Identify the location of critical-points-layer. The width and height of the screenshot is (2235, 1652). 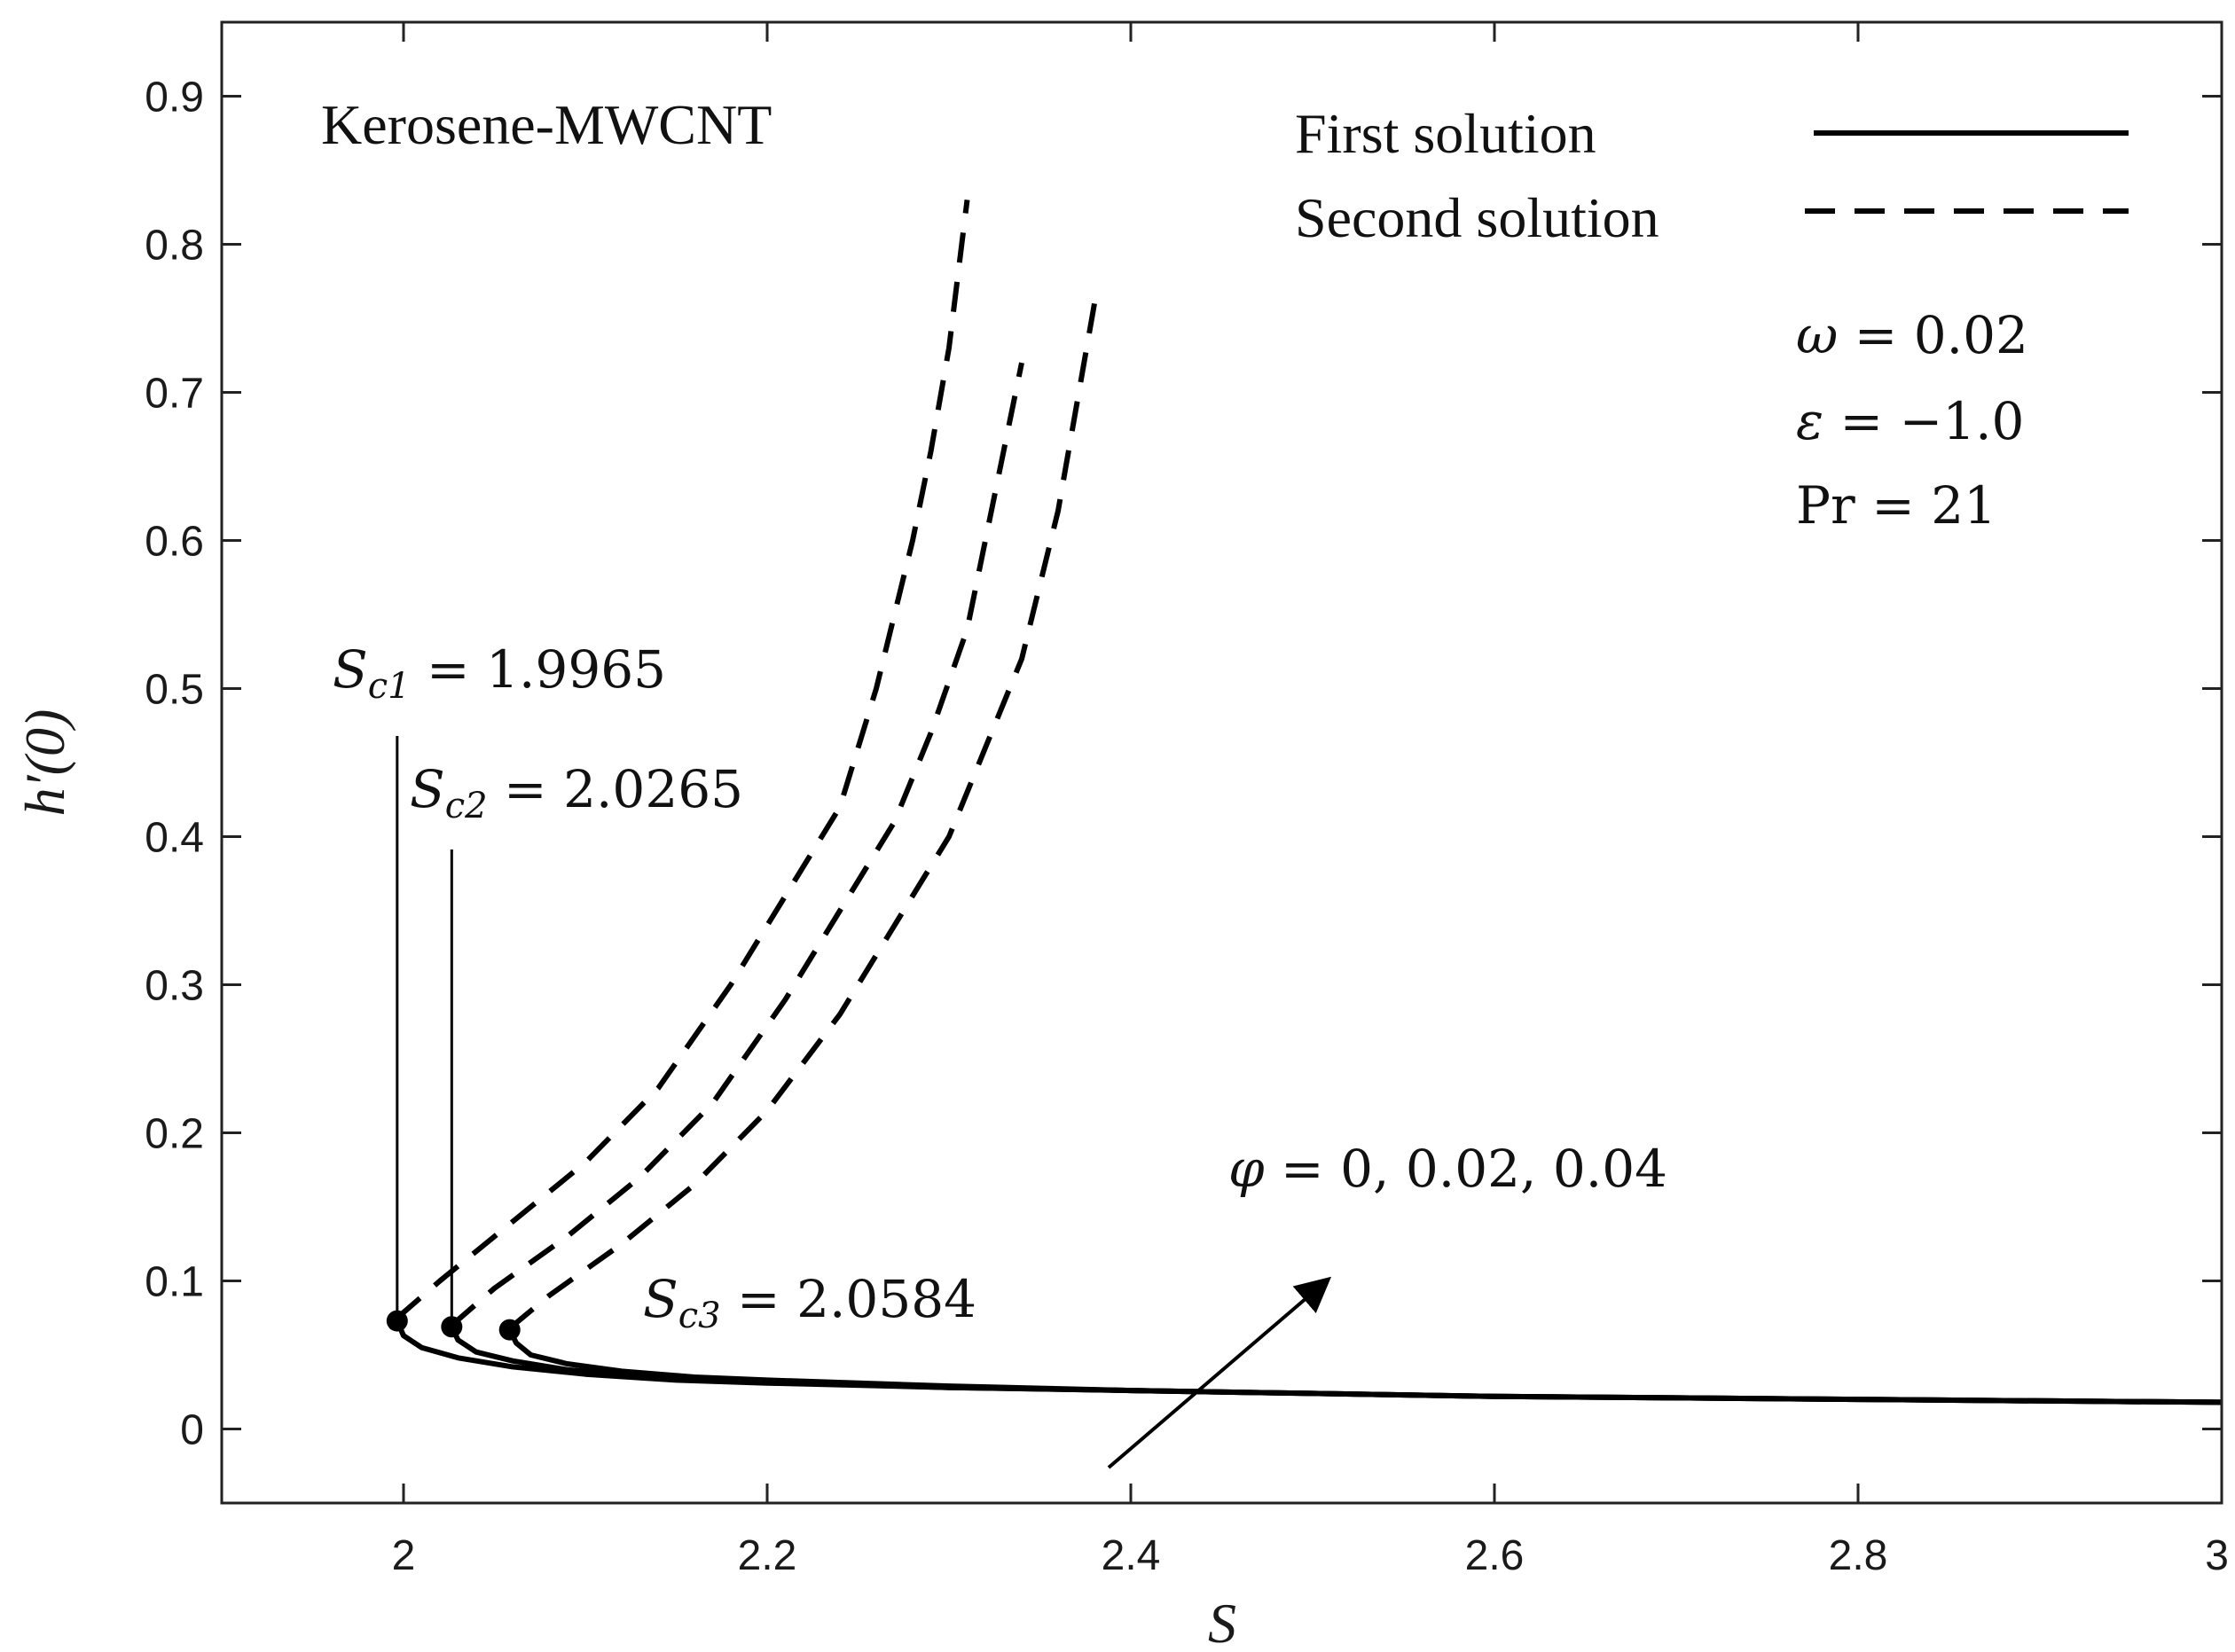
(453, 1325).